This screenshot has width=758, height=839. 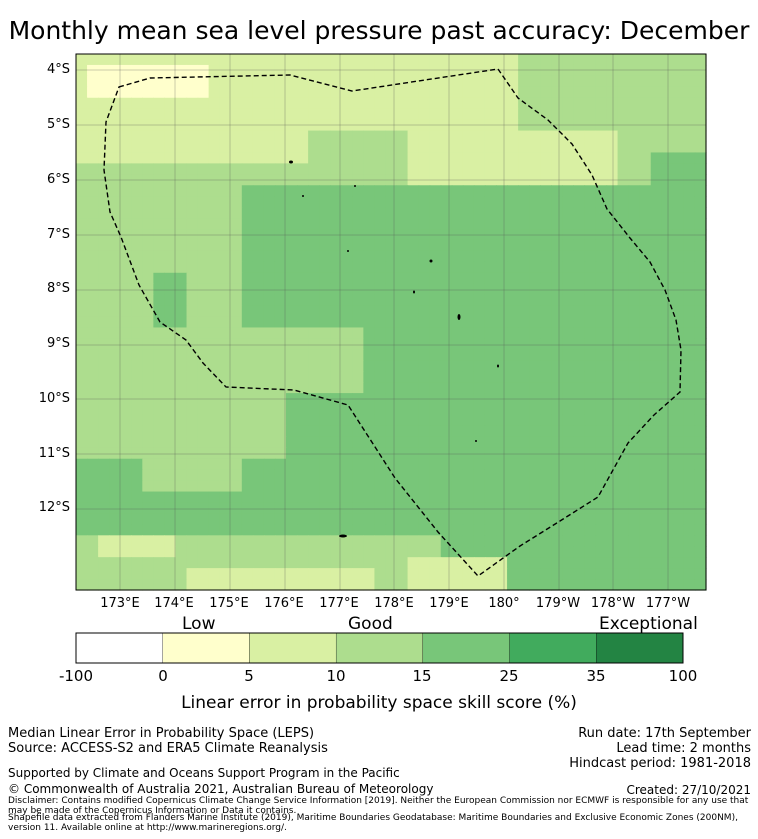 I want to click on run-date: Run date: 17th September, so click(x=664, y=733).